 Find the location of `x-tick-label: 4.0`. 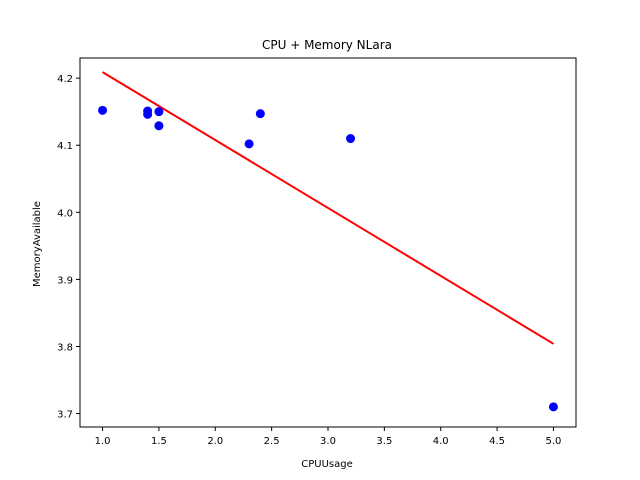

x-tick-label: 4.0 is located at coordinates (441, 441).